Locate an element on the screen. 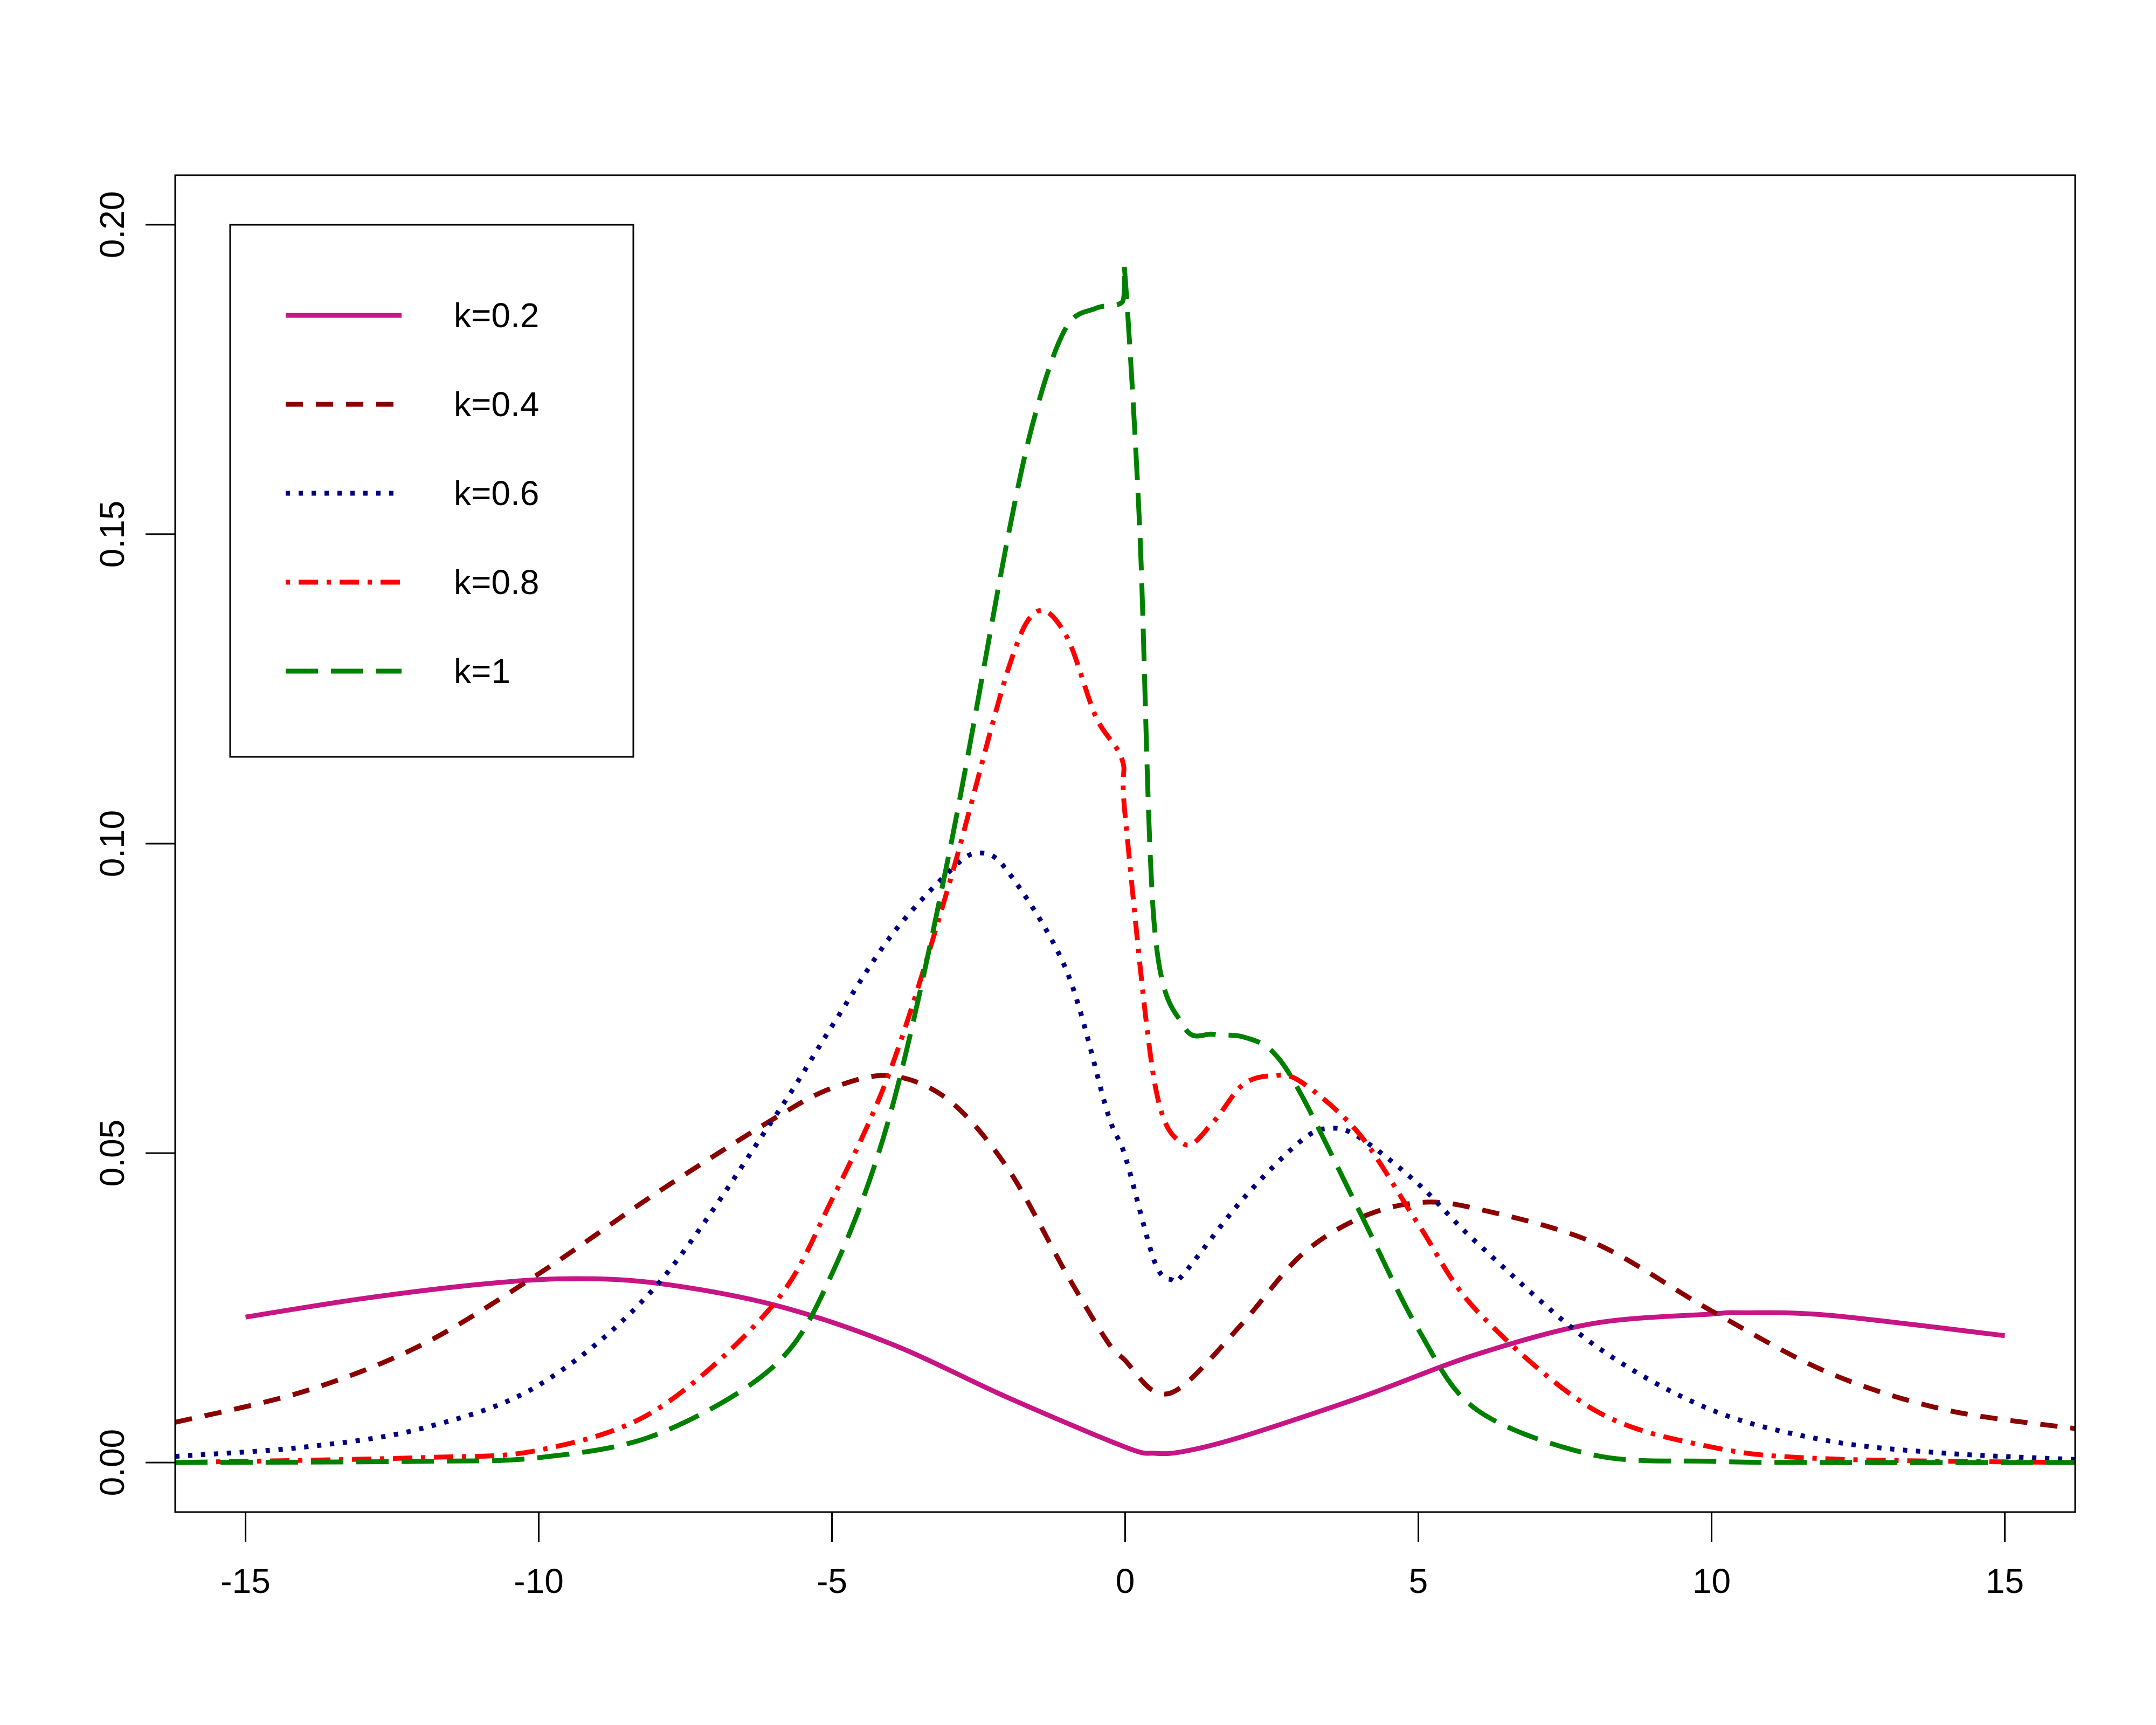  y-tick-label: 0.10 is located at coordinates (112, 844).